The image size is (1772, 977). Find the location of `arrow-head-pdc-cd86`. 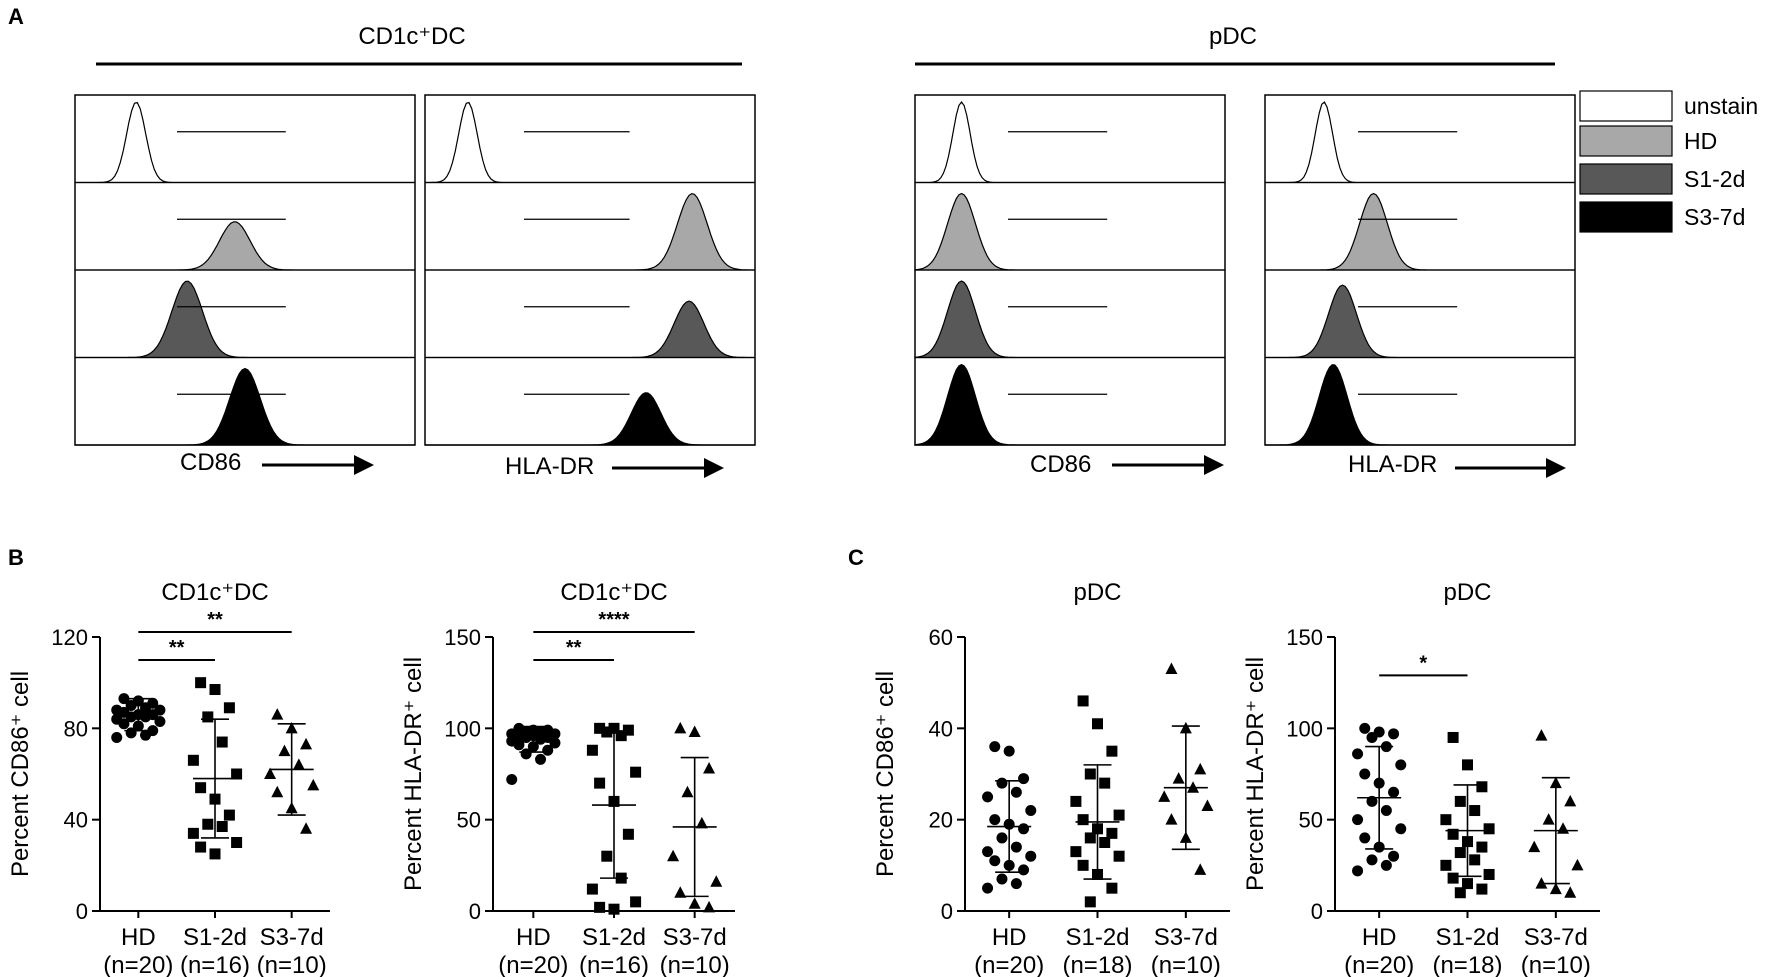

arrow-head-pdc-cd86 is located at coordinates (1214, 465).